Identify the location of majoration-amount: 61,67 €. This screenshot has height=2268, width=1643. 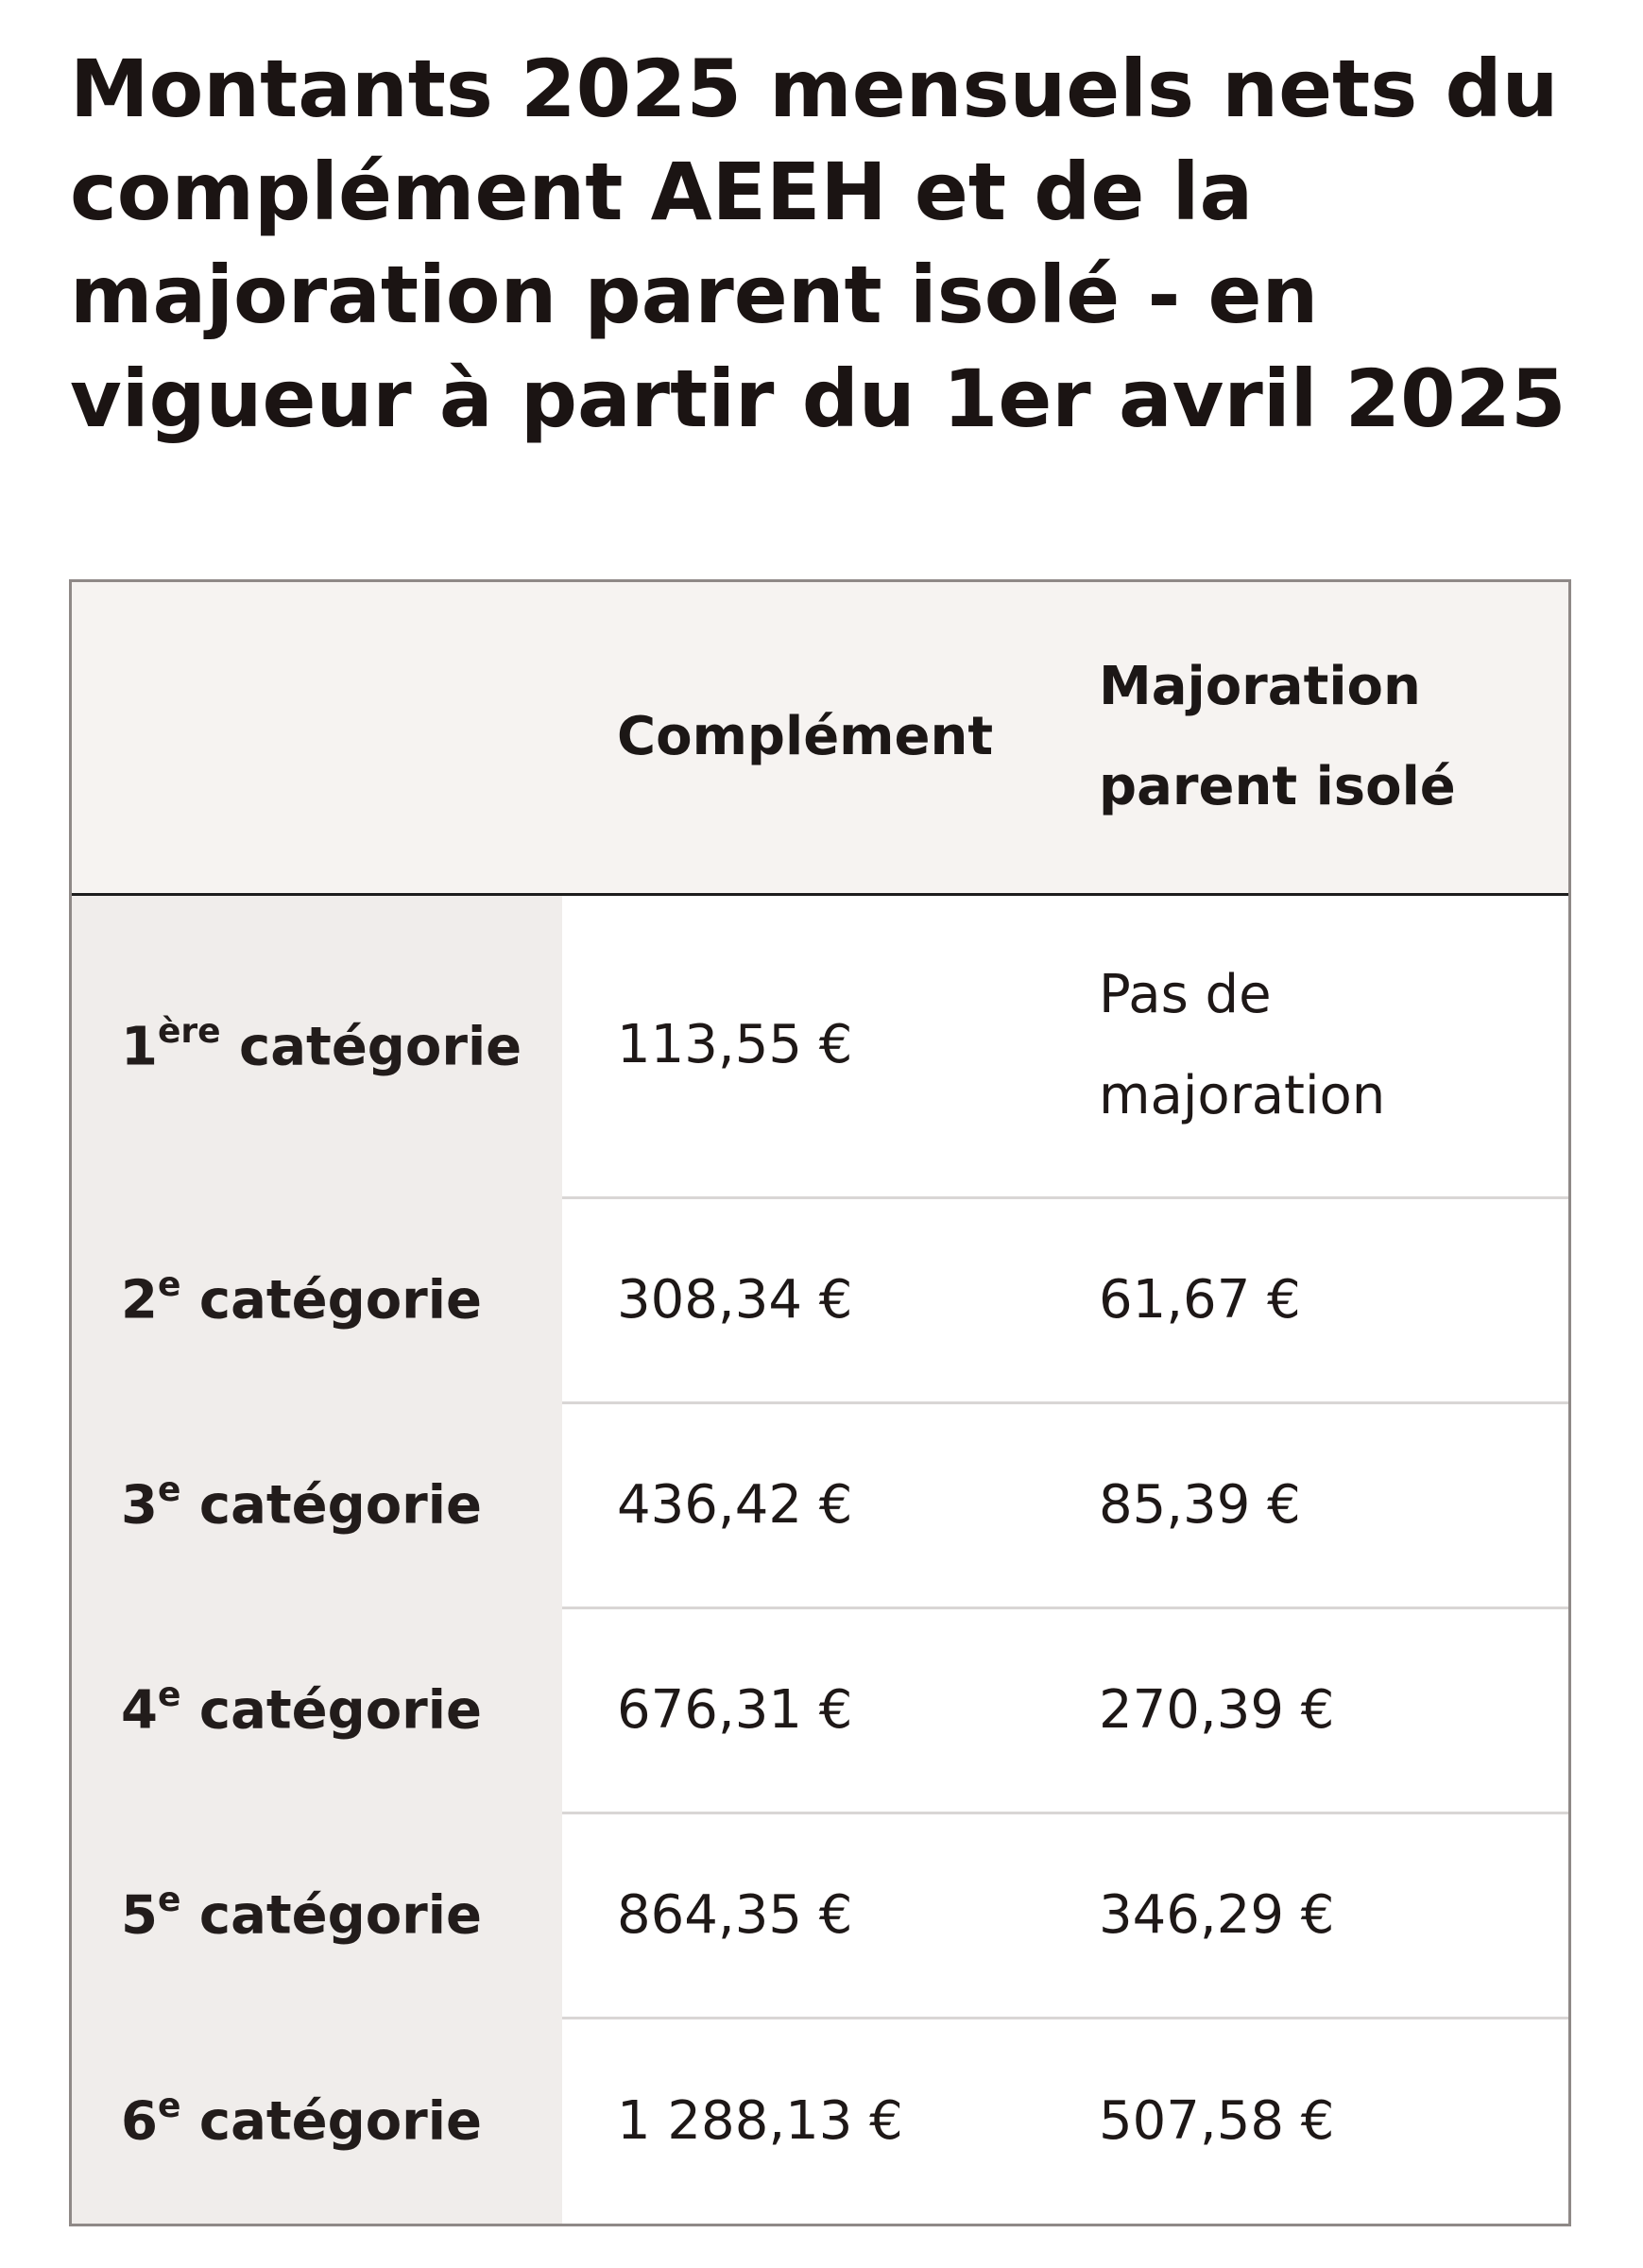
(1306, 1299).